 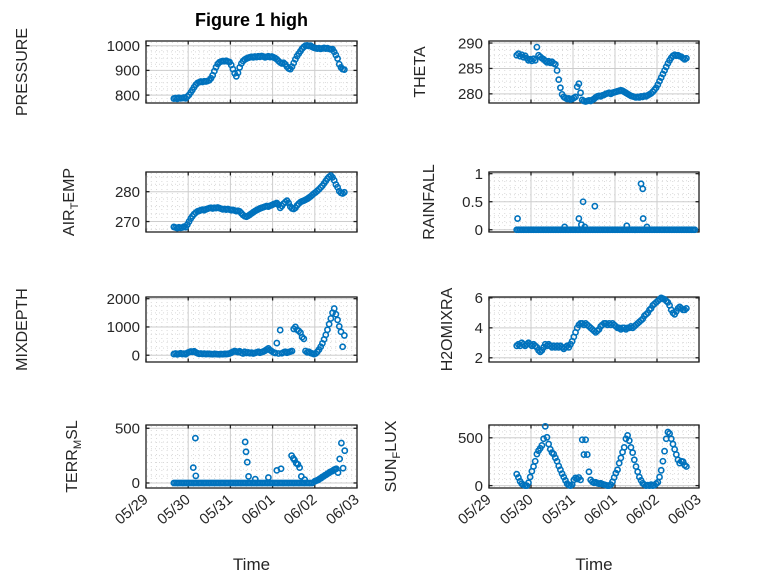 I want to click on svg-text: 800, so click(x=127, y=95).